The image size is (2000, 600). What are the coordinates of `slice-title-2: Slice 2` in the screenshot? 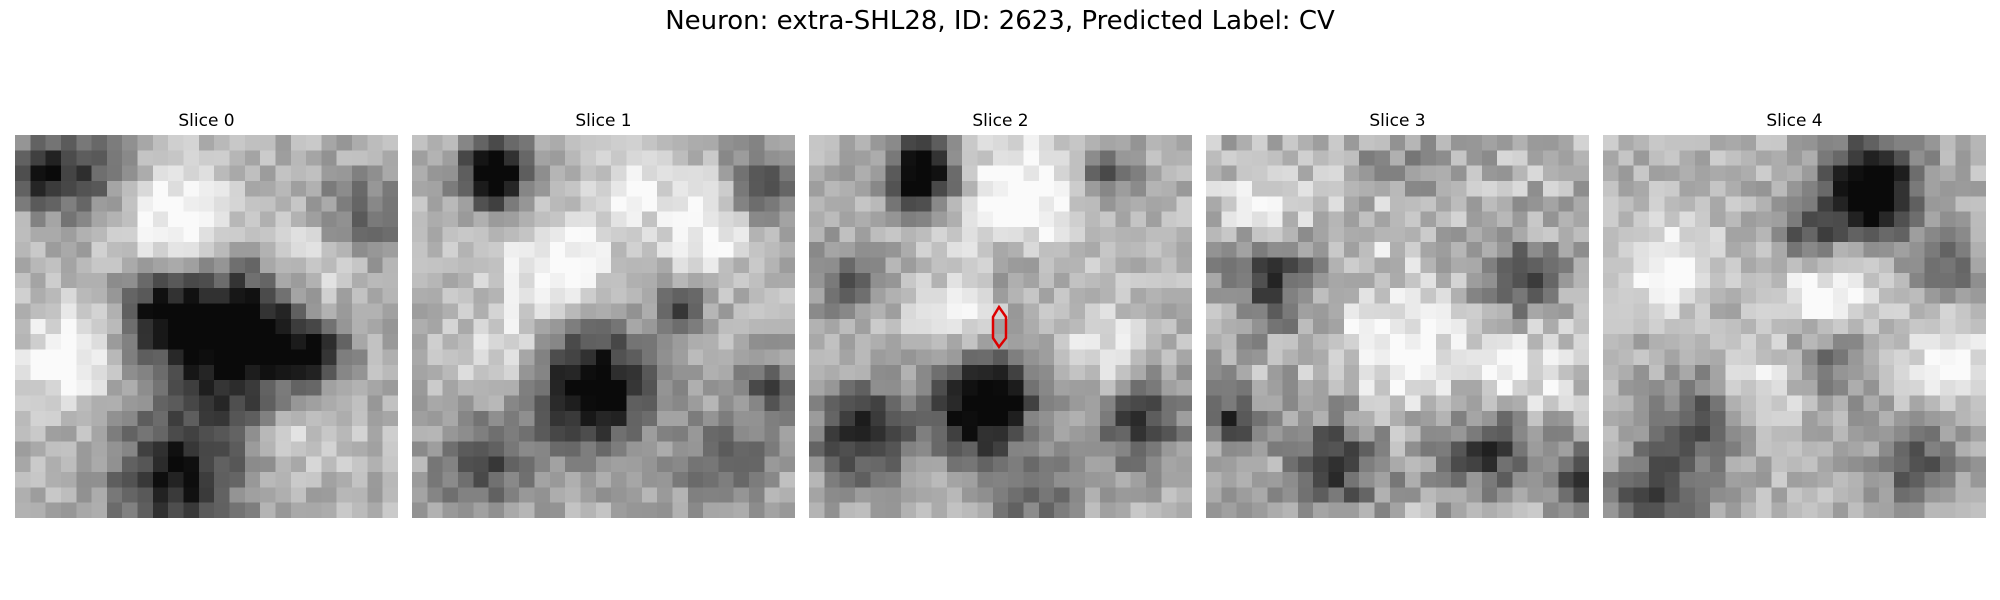 It's located at (1000, 121).